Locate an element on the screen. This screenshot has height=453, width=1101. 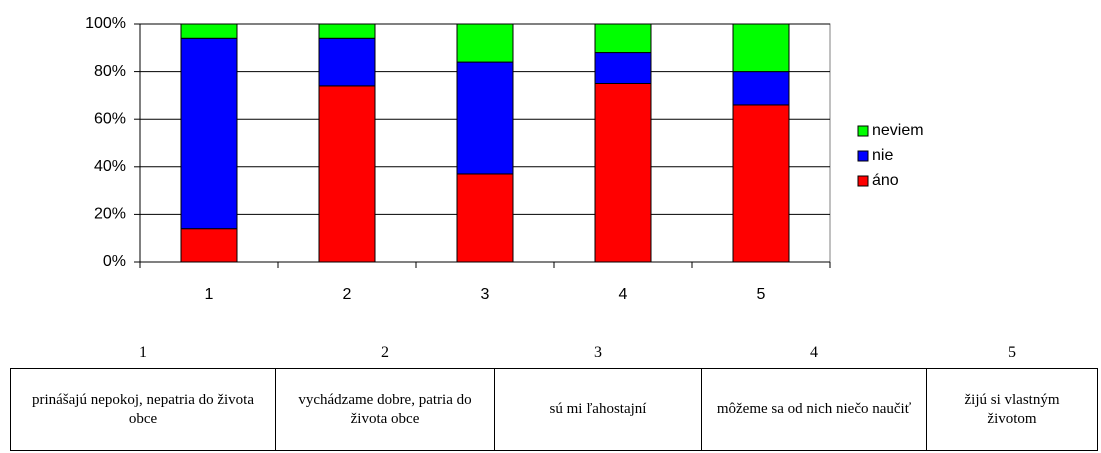
x-tick-label: 1 is located at coordinates (209, 294).